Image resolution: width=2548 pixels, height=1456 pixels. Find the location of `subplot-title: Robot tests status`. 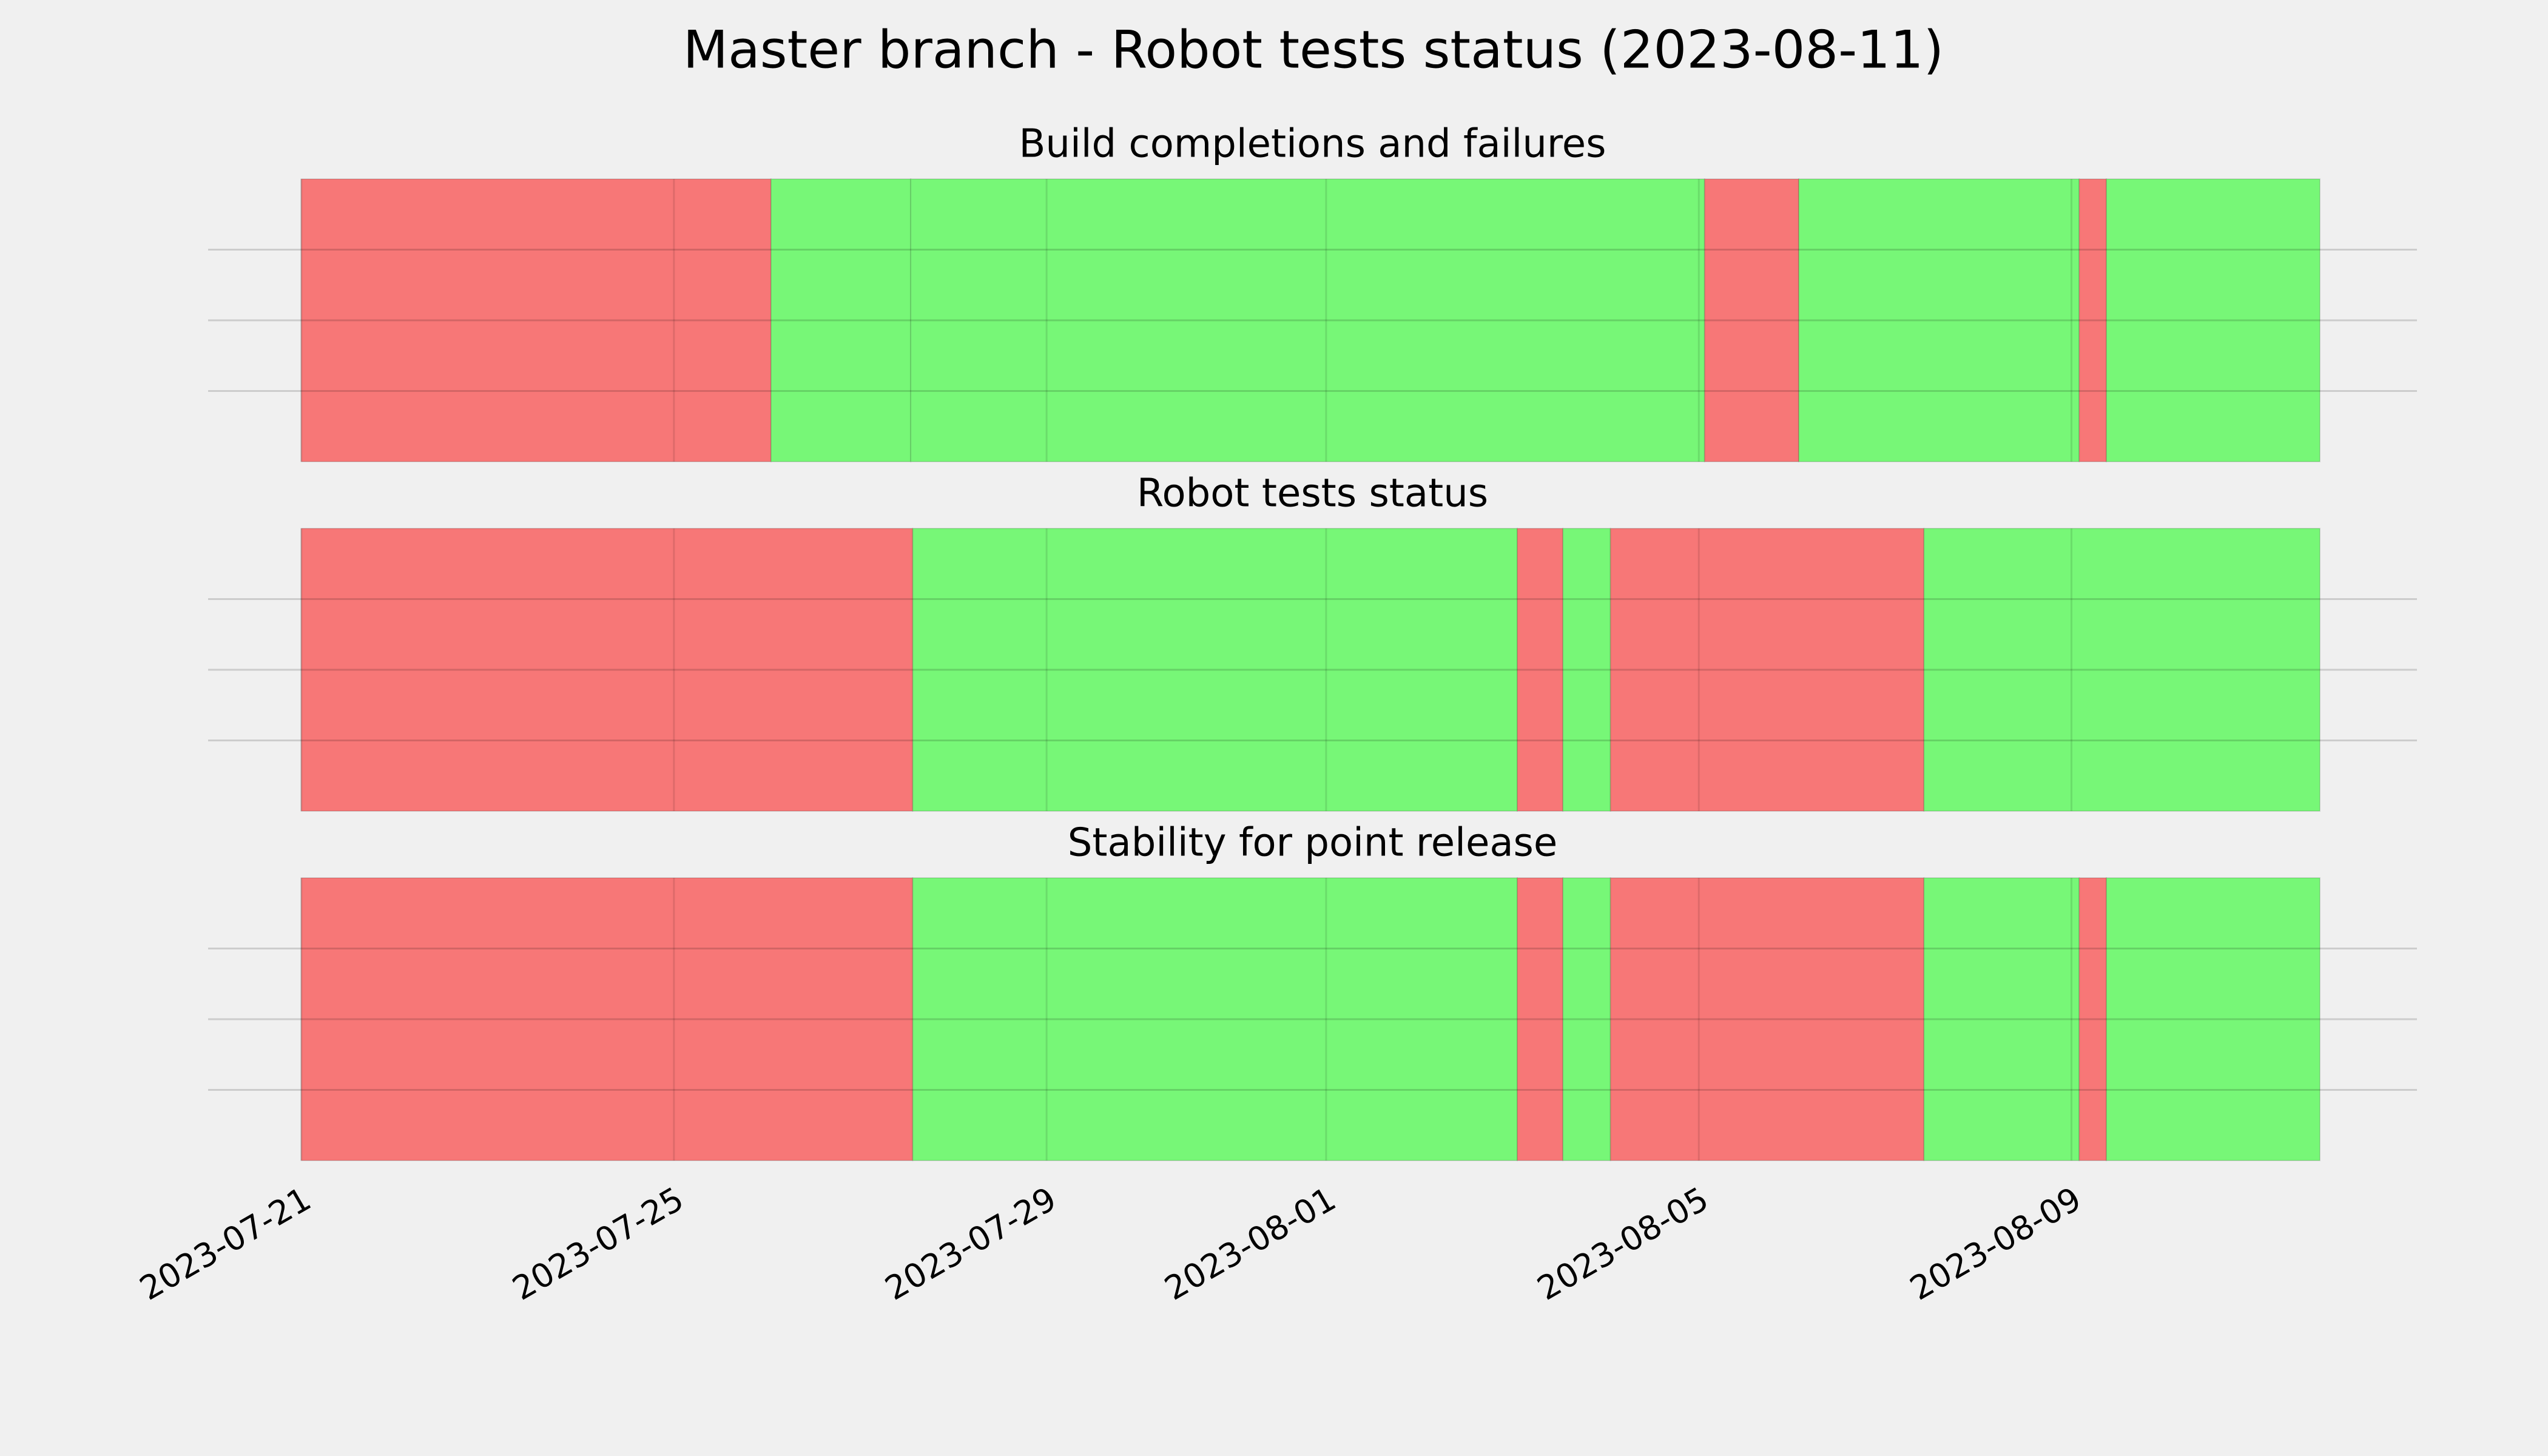

subplot-title: Robot tests status is located at coordinates (1312, 493).